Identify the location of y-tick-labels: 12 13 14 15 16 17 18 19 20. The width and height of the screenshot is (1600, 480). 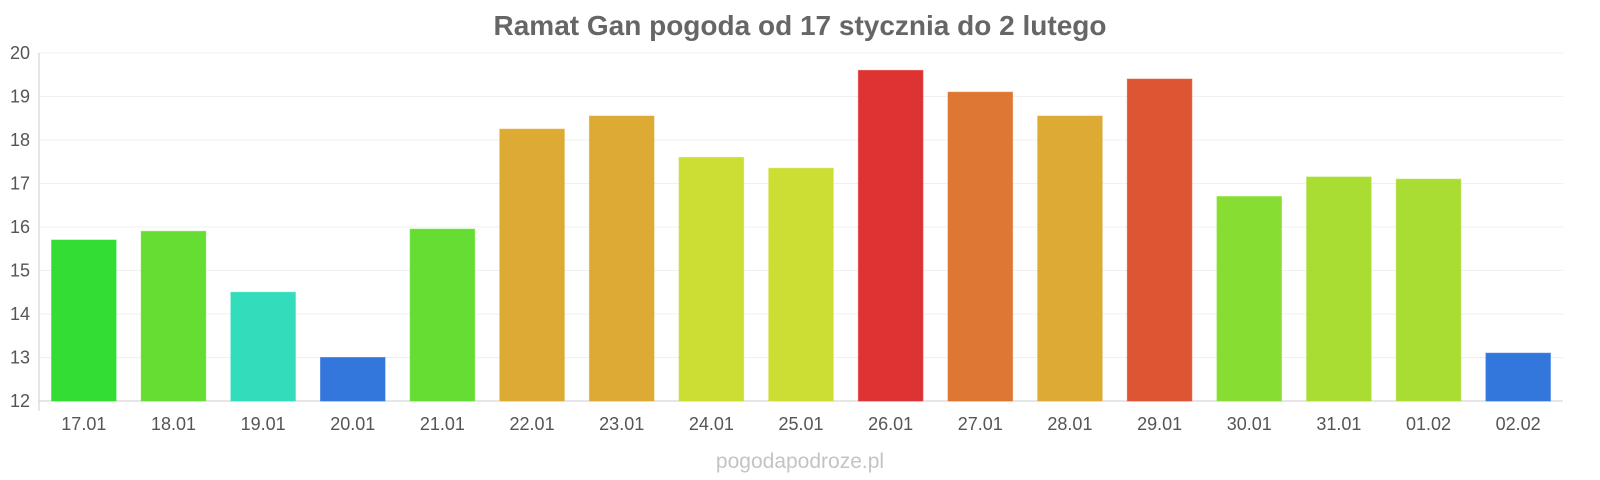
(20, 227).